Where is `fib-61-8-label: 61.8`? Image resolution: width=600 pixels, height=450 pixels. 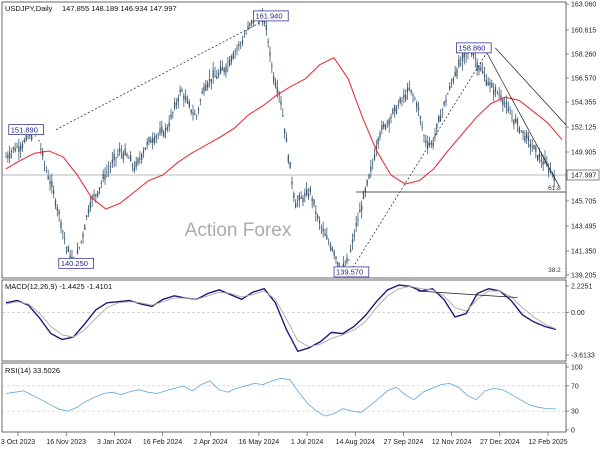
fib-61-8-label: 61.8 is located at coordinates (554, 188).